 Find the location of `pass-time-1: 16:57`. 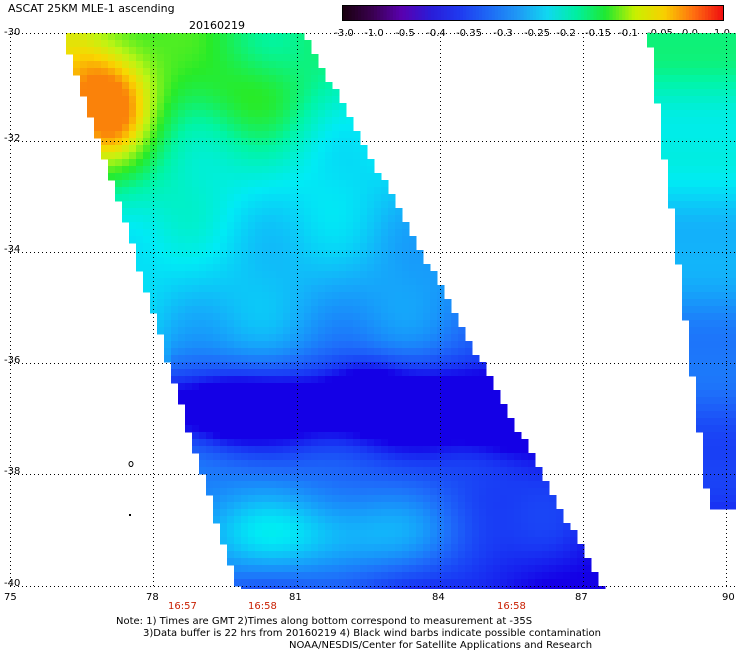

pass-time-1: 16:57 is located at coordinates (182, 606).